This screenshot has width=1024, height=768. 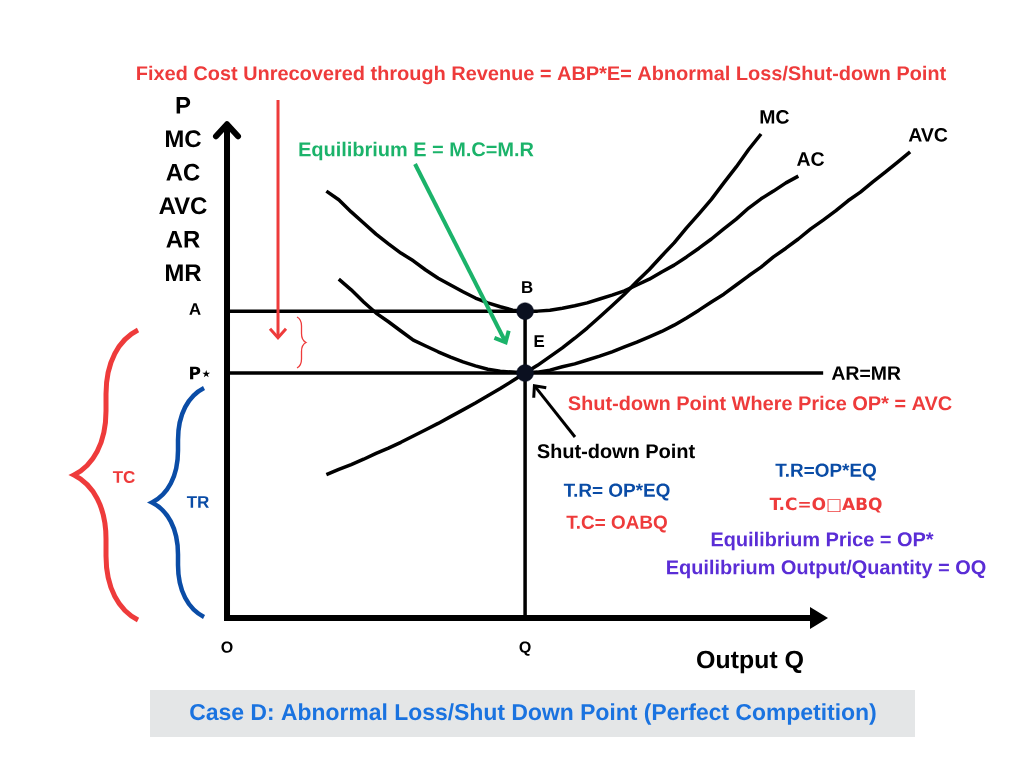 I want to click on text: P⋆, so click(x=200, y=373).